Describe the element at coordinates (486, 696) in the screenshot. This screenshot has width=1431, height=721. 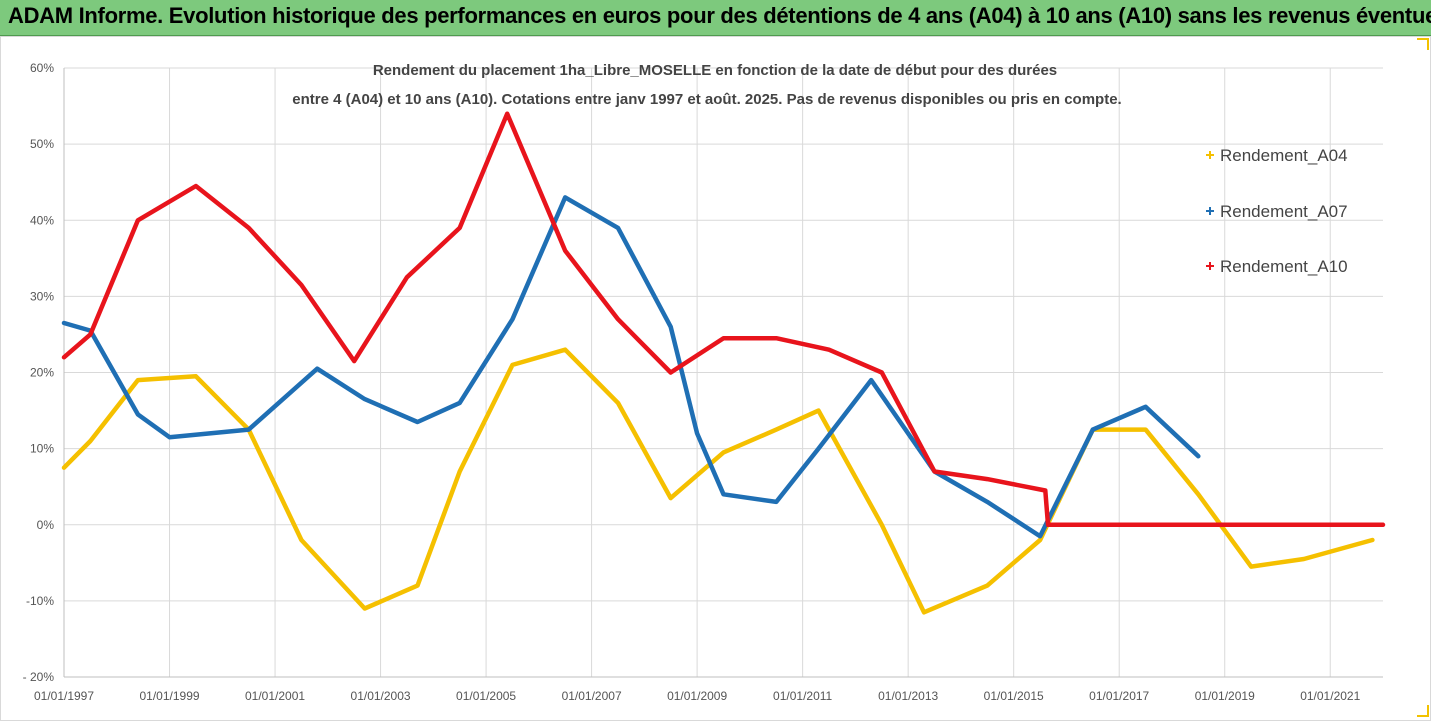
I see `x-tick-label: 01/01/2005` at that location.